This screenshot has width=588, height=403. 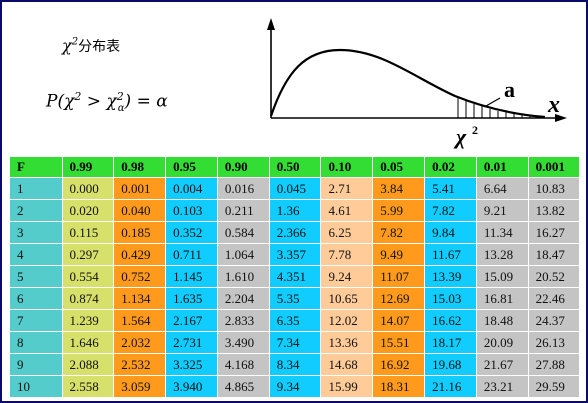 What do you see at coordinates (502, 232) in the screenshot?
I see `value-cell: 11.34` at bounding box center [502, 232].